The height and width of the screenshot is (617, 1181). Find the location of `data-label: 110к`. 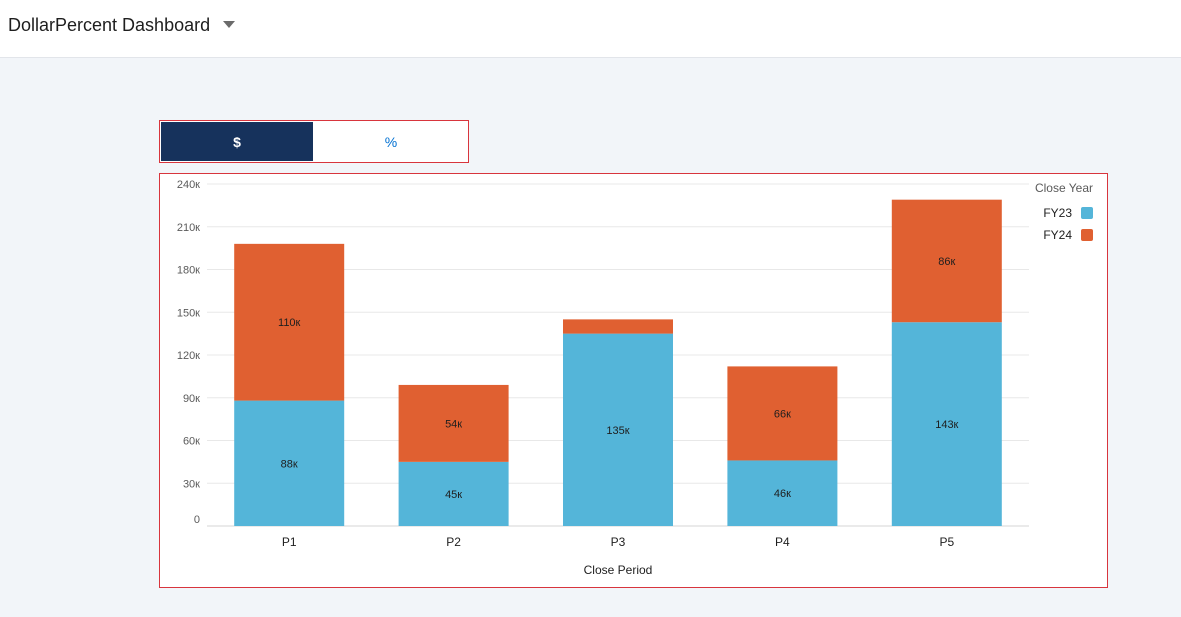

data-label: 110к is located at coordinates (289, 323).